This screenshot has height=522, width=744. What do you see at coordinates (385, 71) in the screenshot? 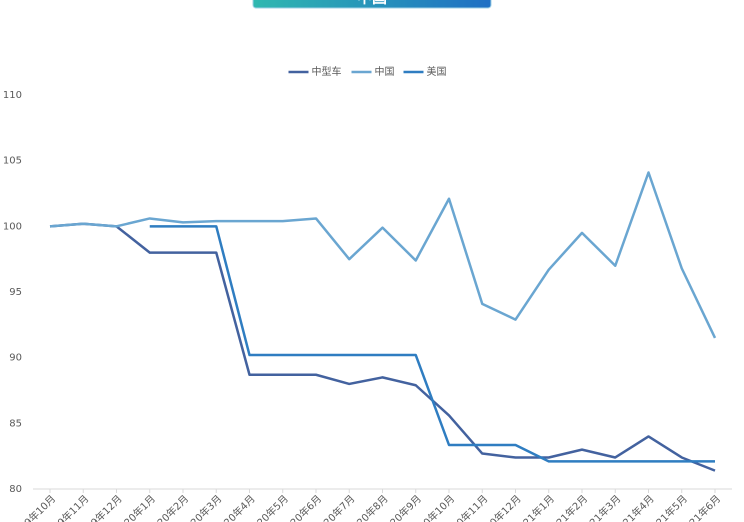
I see `legend-label: 中国` at bounding box center [385, 71].